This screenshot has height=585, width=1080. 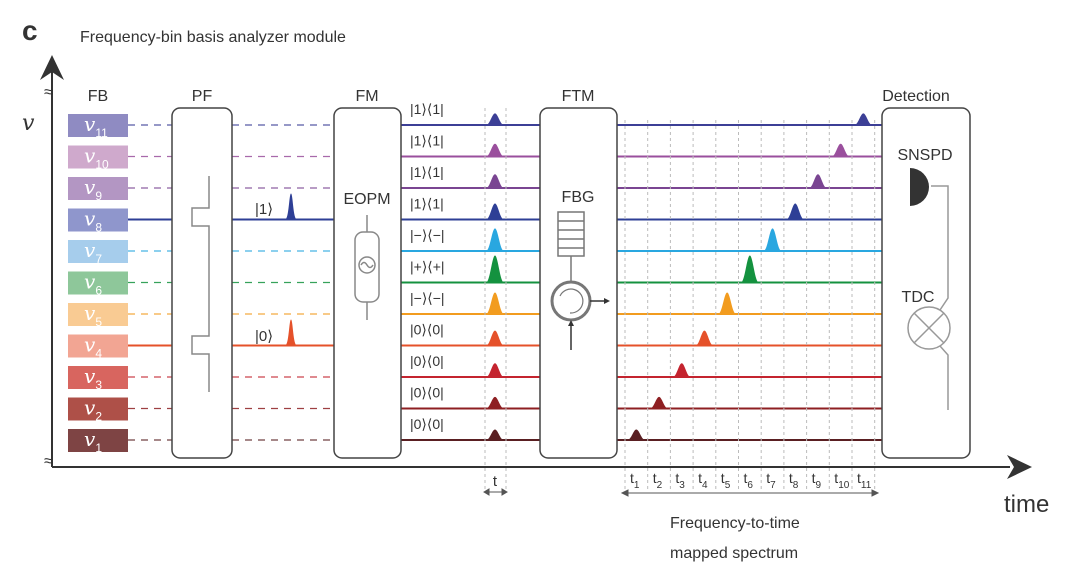 I want to click on frequency-bin-row-v8: v8|1⟩⟨1|, so click(x=475, y=214).